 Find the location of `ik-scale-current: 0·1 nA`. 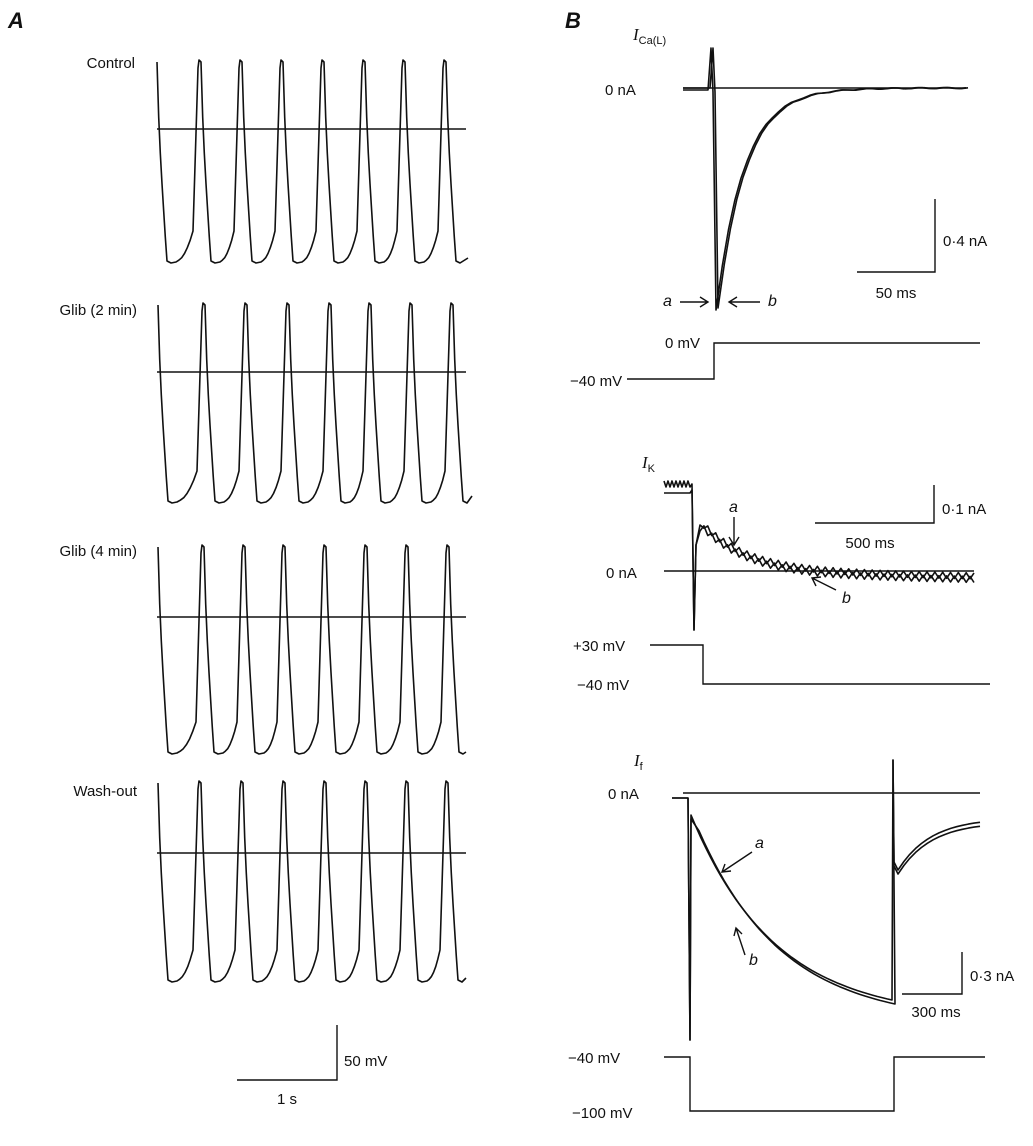

ik-scale-current: 0·1 nA is located at coordinates (964, 509).